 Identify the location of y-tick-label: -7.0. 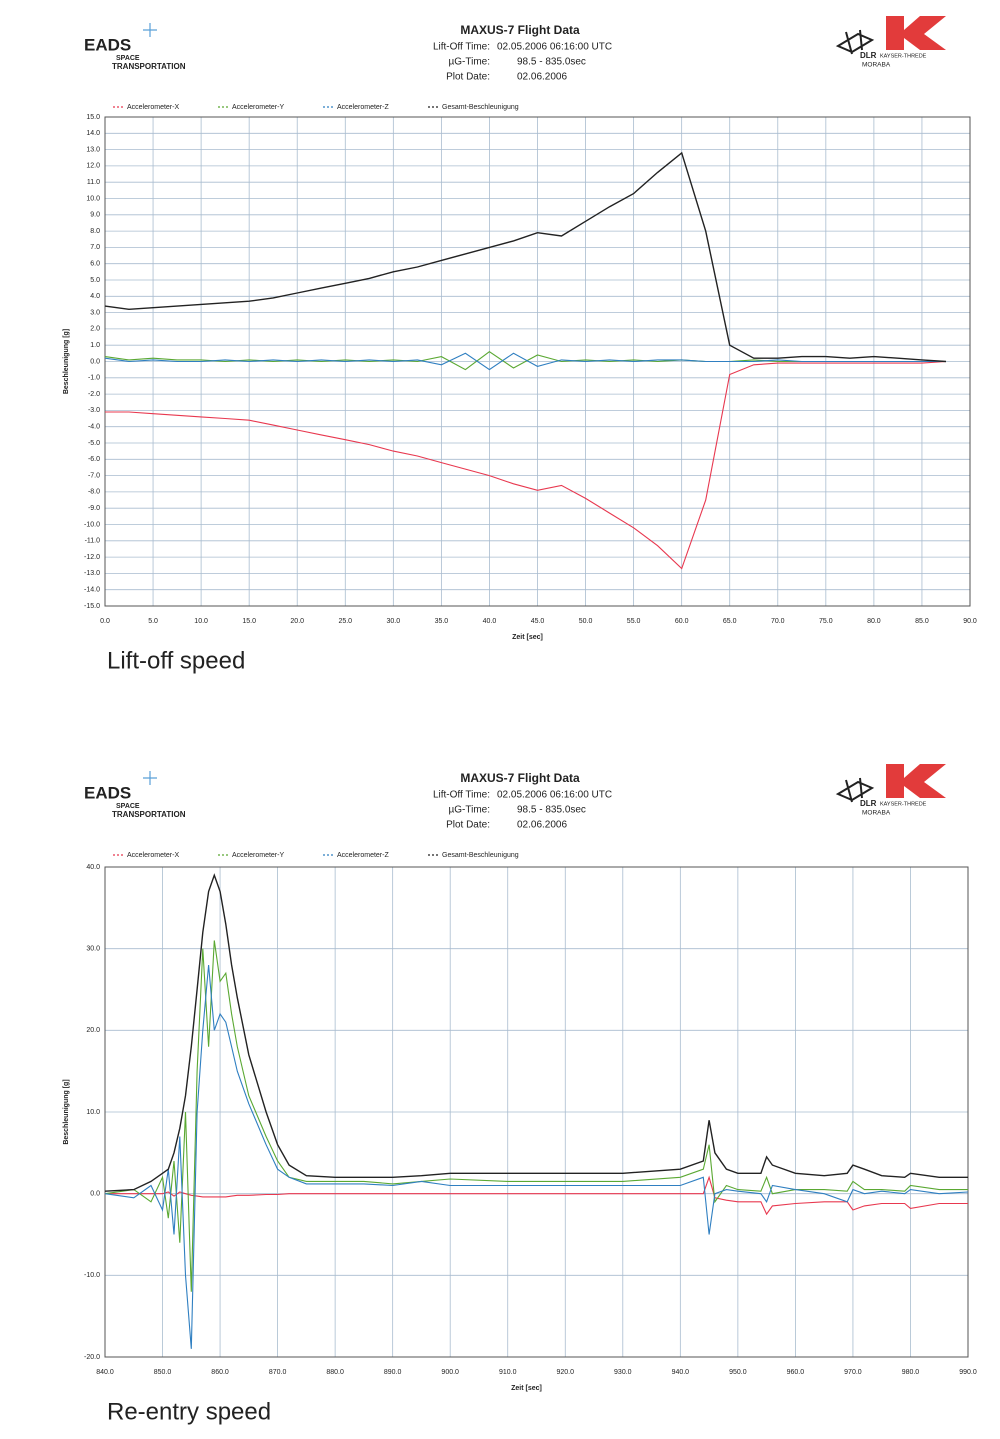
(94, 475).